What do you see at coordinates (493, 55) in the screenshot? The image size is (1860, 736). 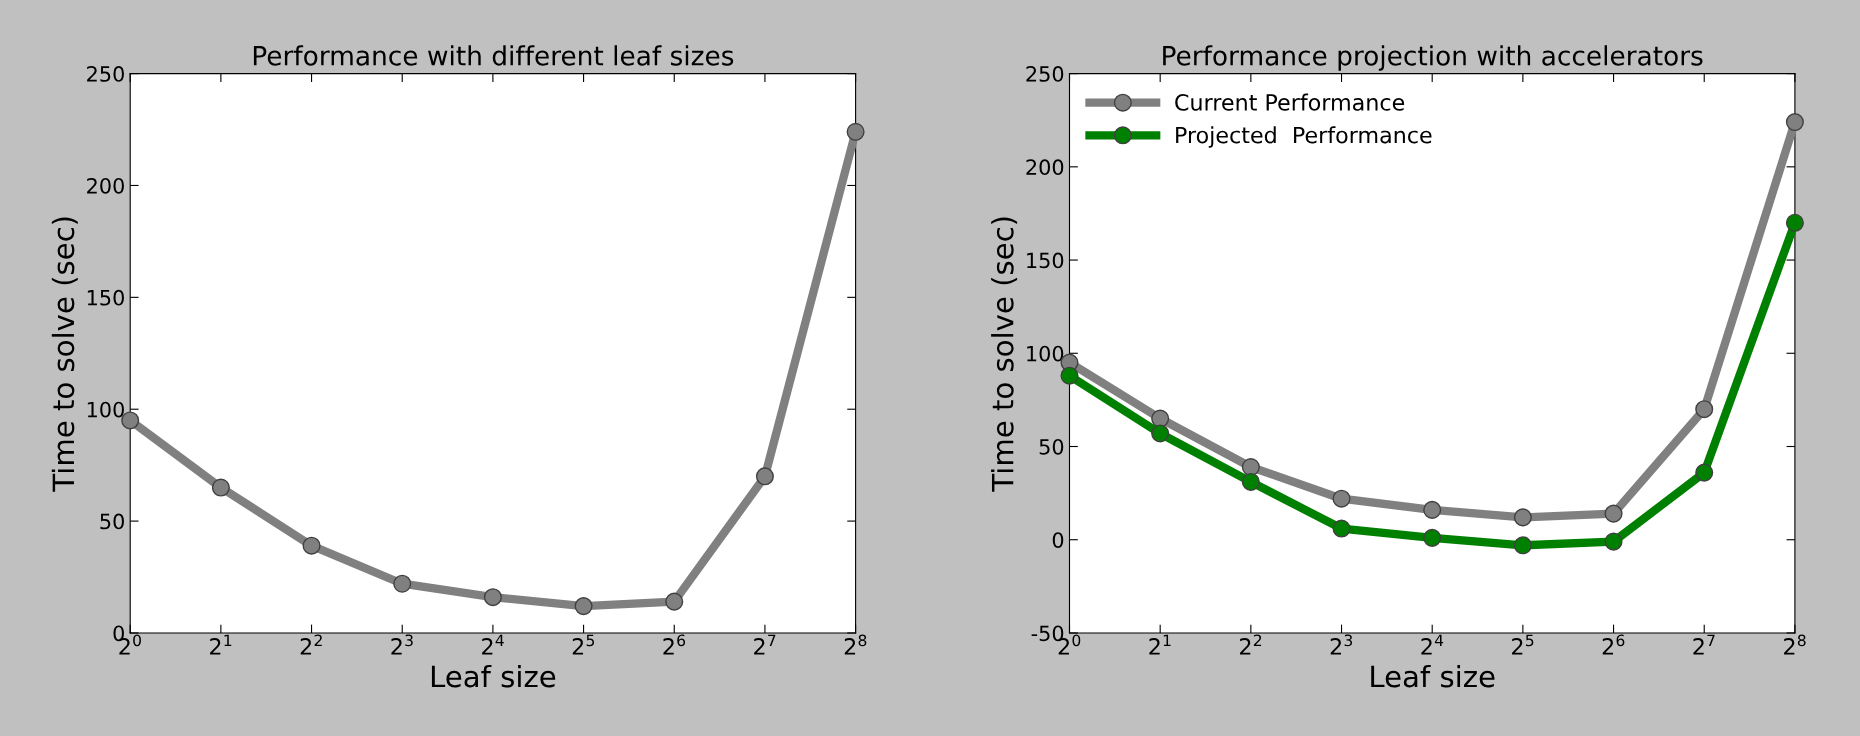 I see `chart-title: Performance with different leaf sizes` at bounding box center [493, 55].